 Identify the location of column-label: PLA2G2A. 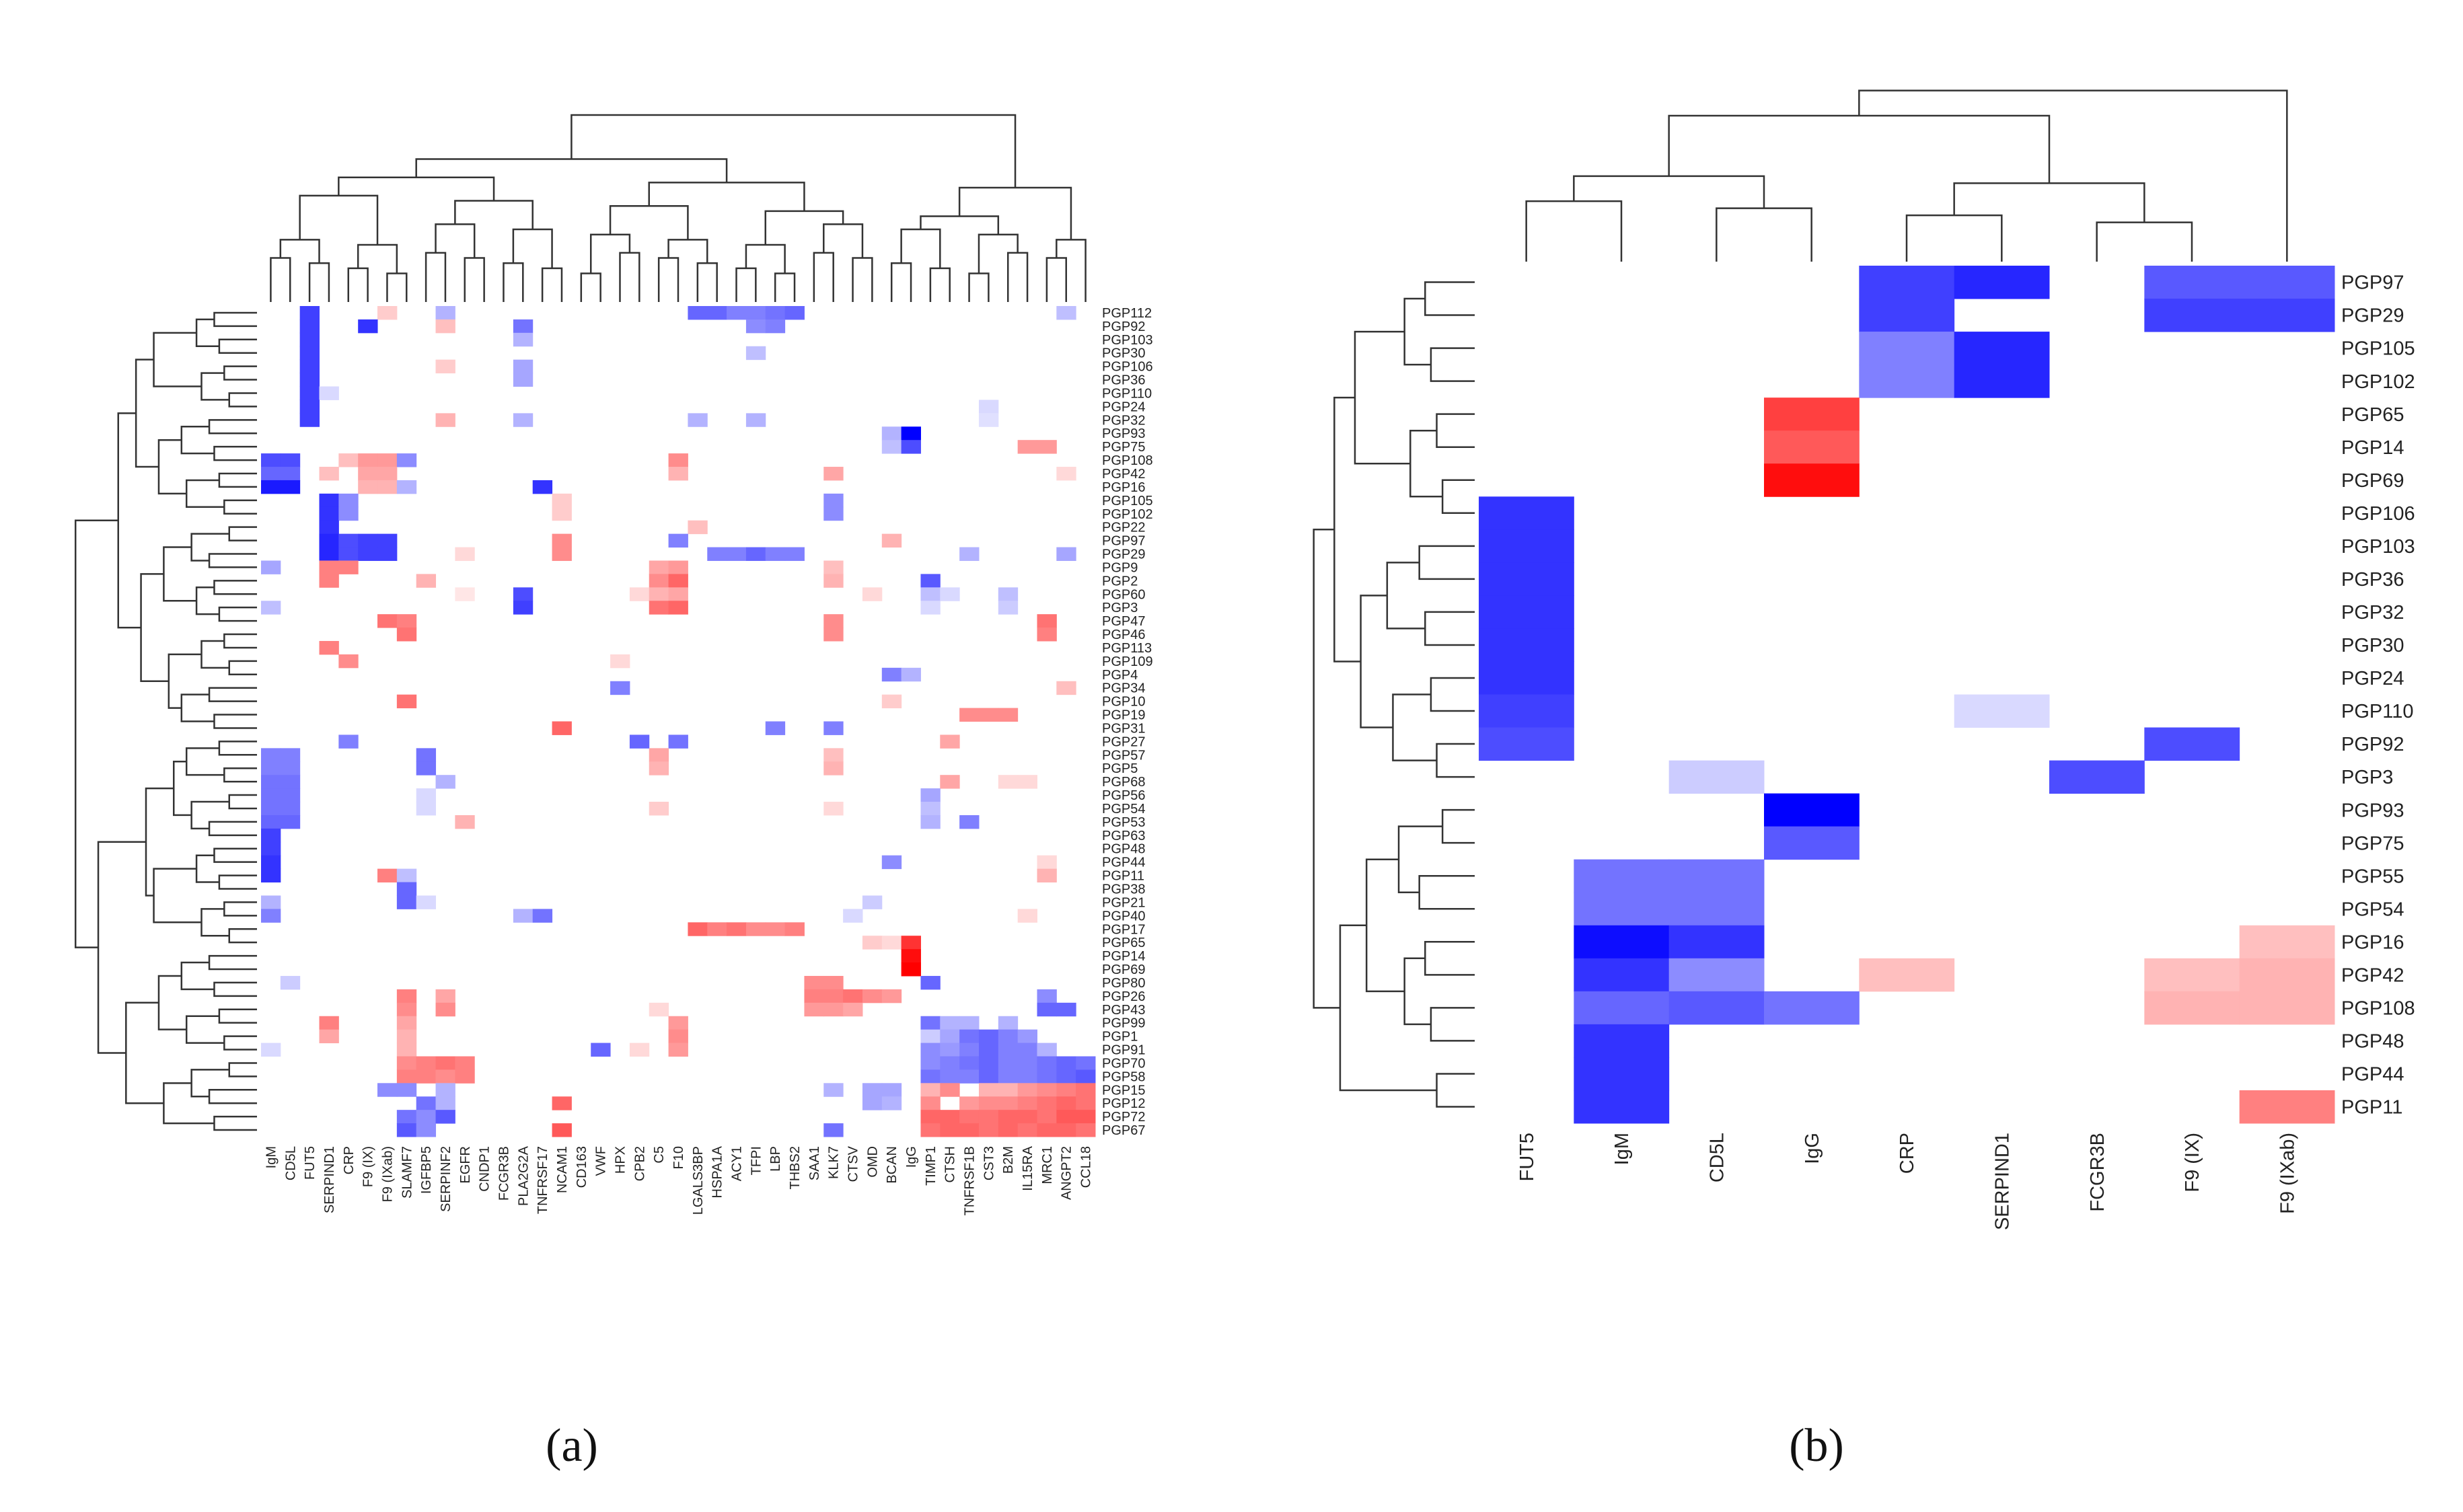
(523, 1176).